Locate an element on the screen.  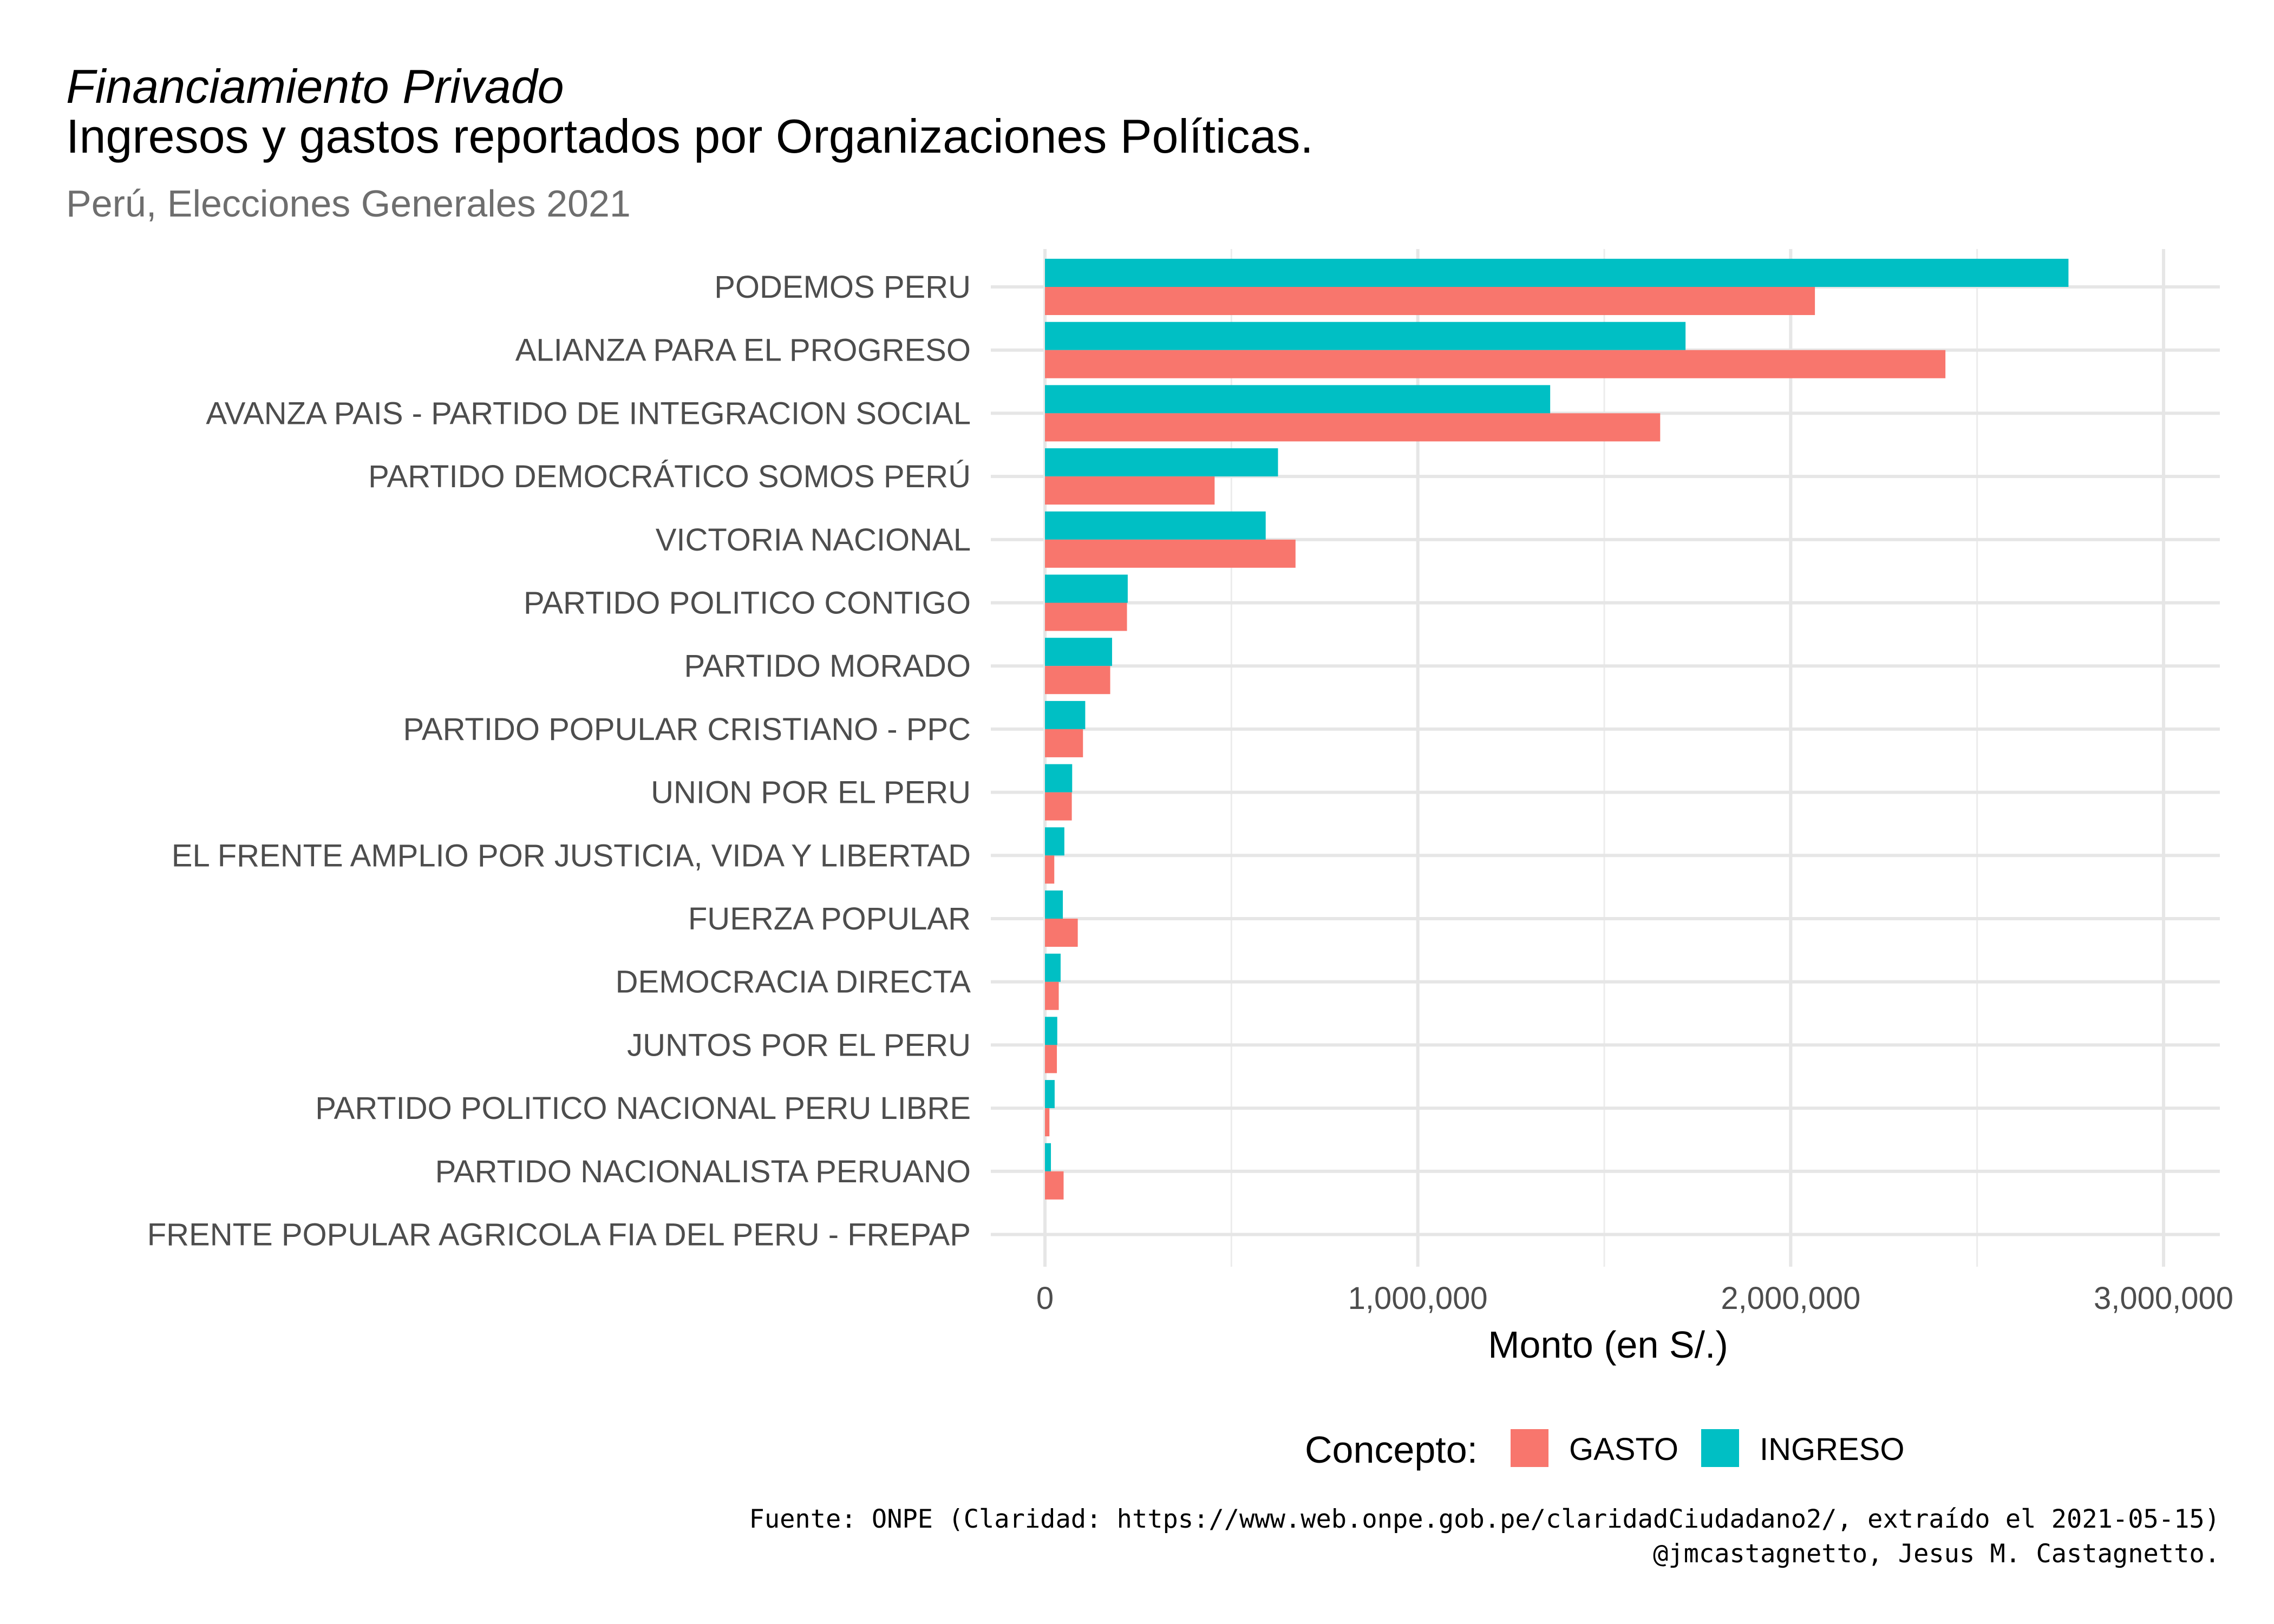
category-label: PARTIDO POLITICO NACIONAL PERU LIBRE is located at coordinates (643, 1108).